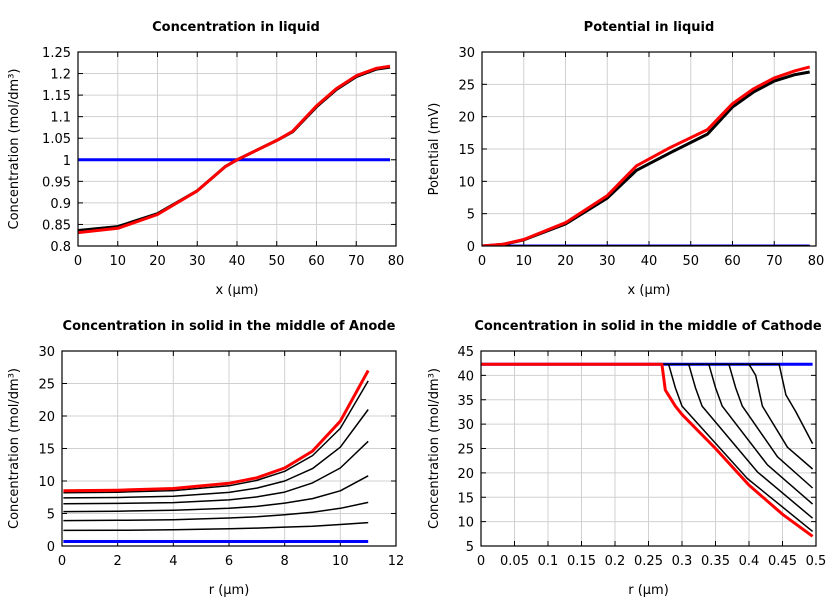 This screenshot has width=840, height=604. Describe the element at coordinates (118, 561) in the screenshot. I see `x-tick-label: 2` at that location.